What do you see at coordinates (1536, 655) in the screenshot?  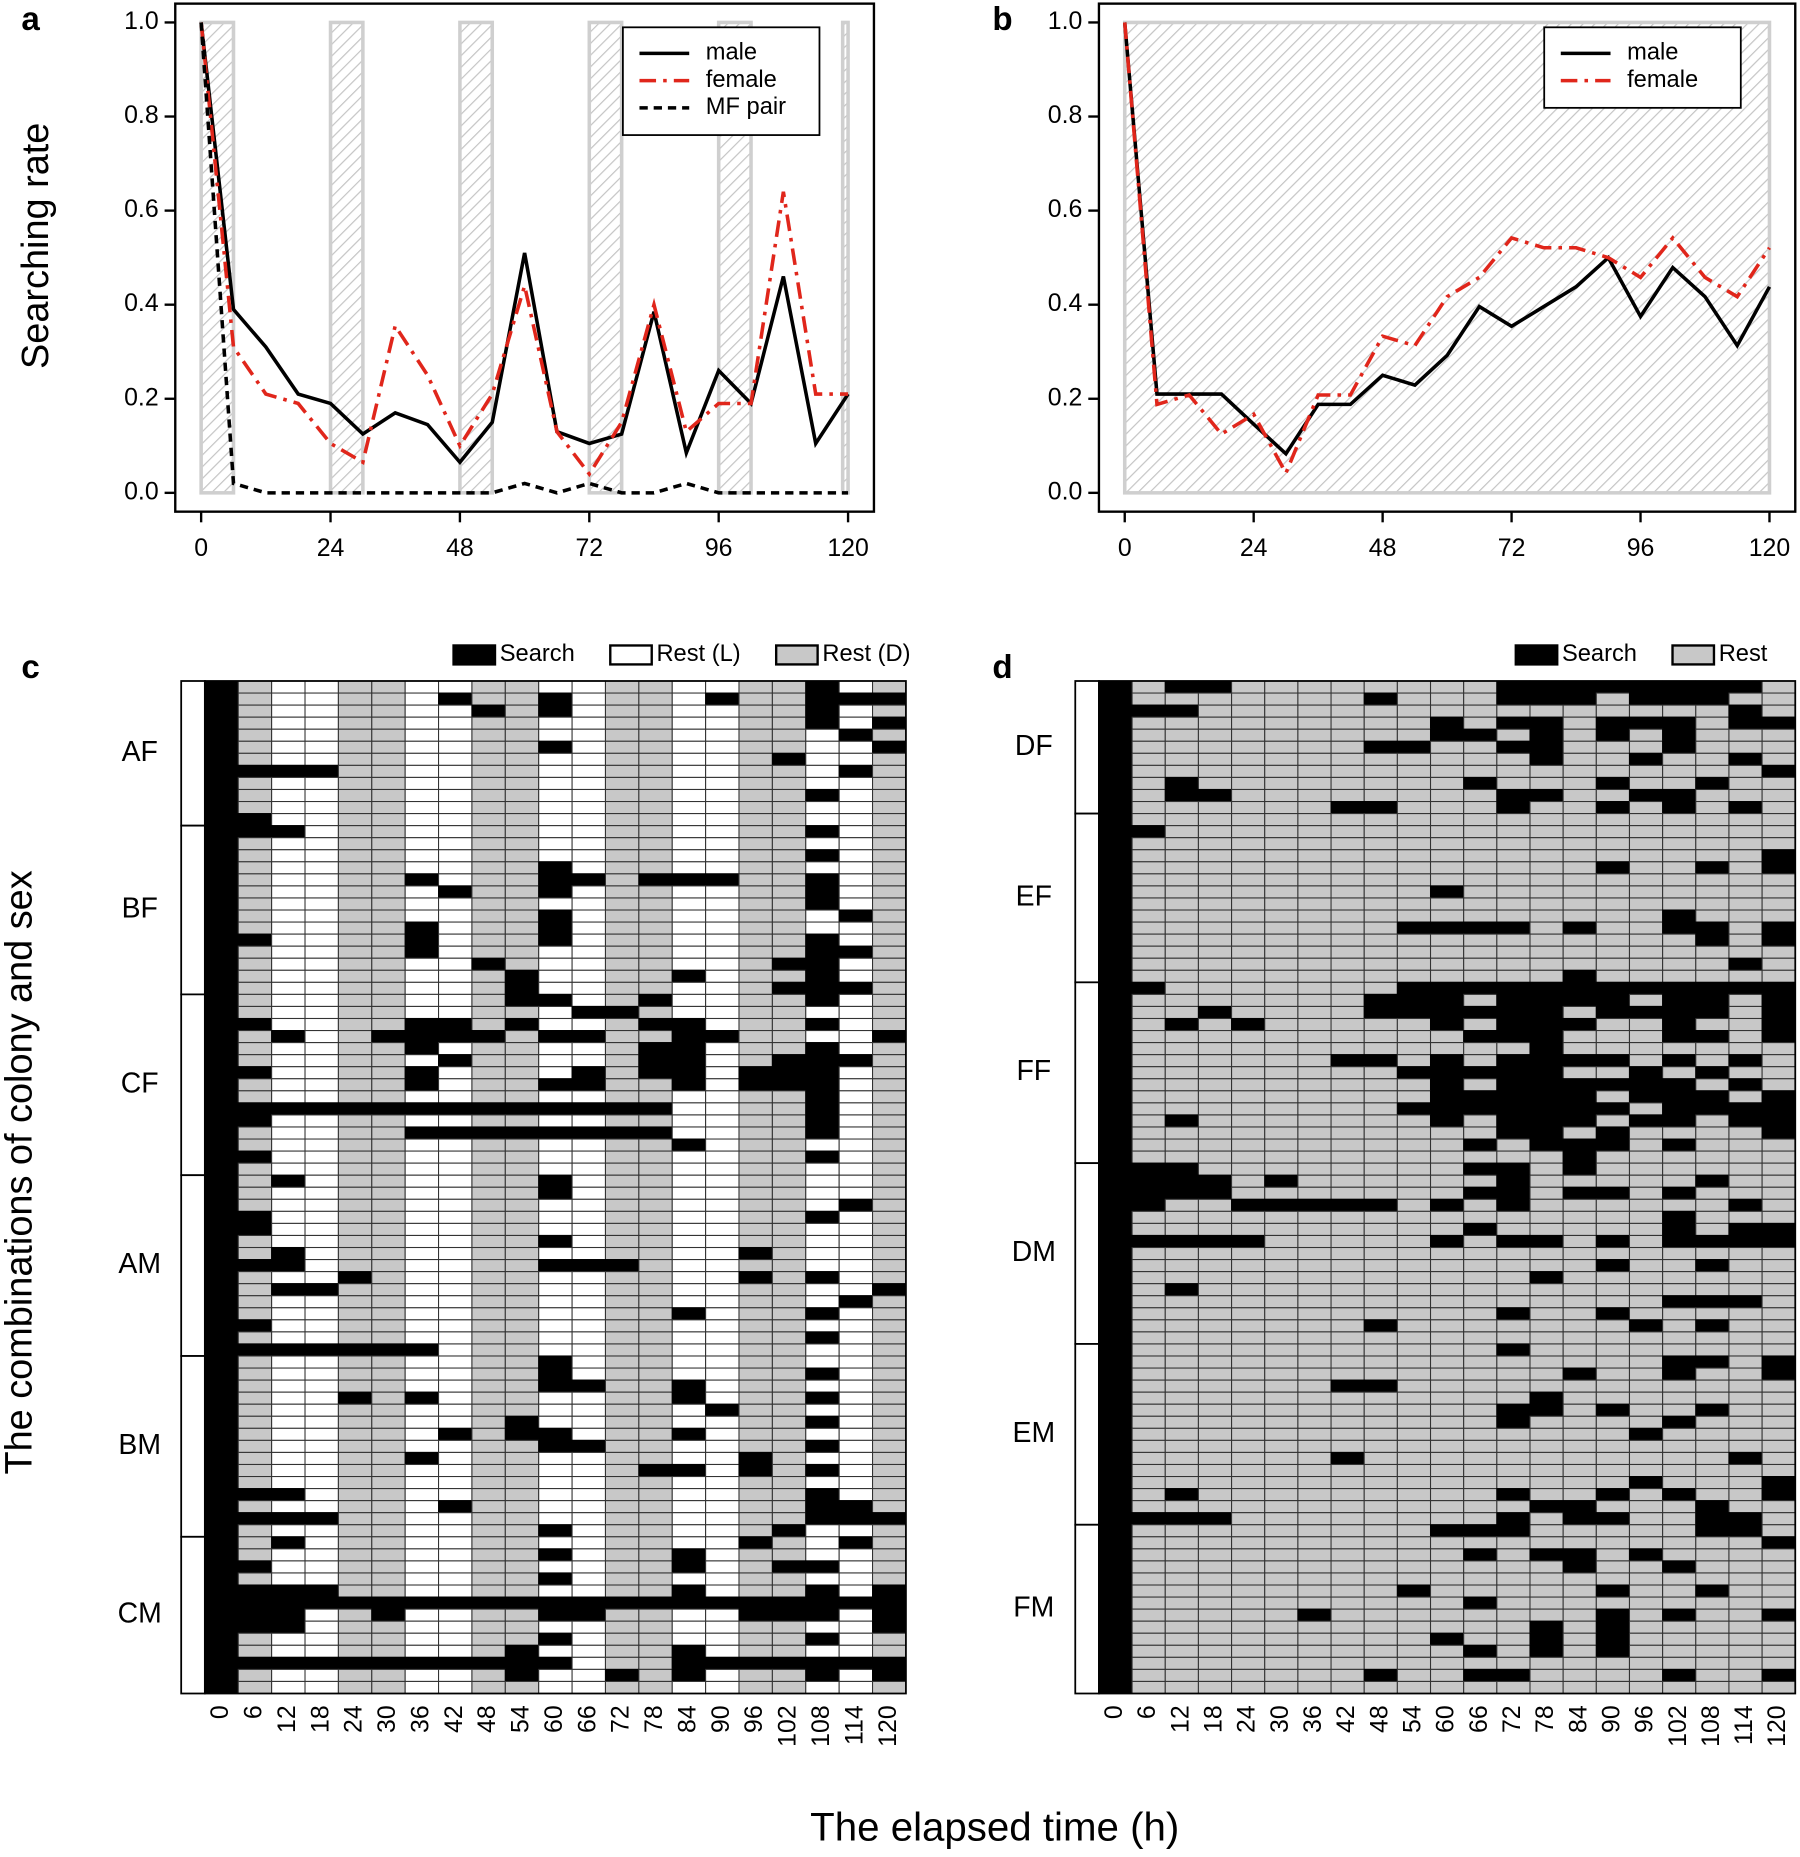 I see `legend-swatch` at bounding box center [1536, 655].